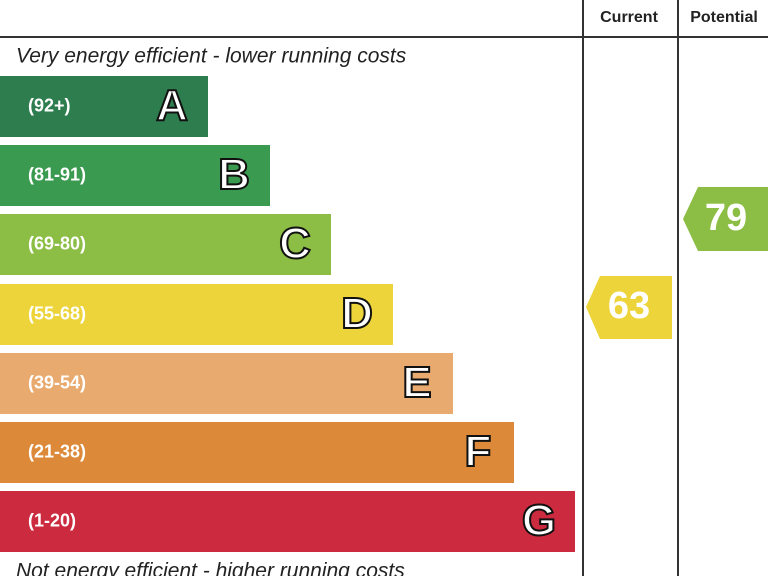  I want to click on band-letter: B, so click(234, 174).